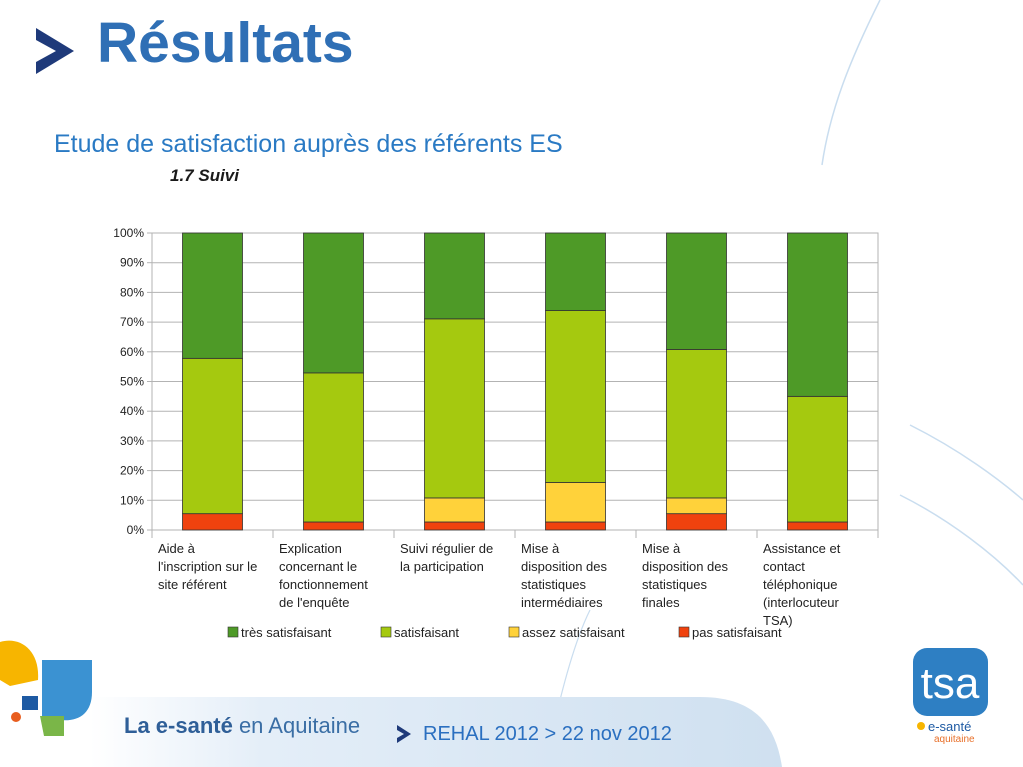 This screenshot has height=767, width=1023. What do you see at coordinates (314, 602) in the screenshot?
I see `x-category-label: de l'enquête` at bounding box center [314, 602].